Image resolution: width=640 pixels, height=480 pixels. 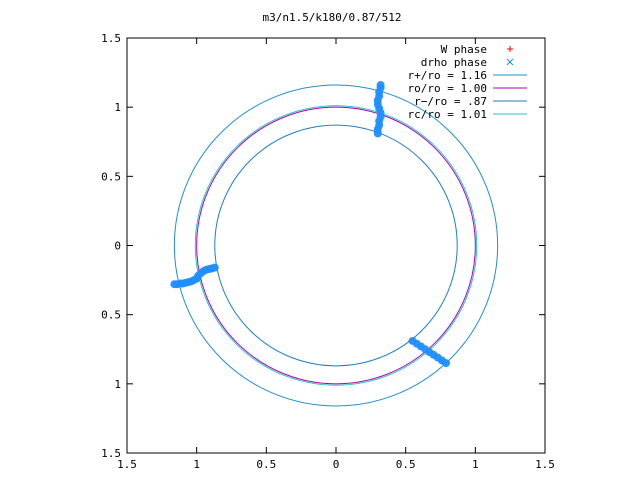 What do you see at coordinates (447, 88) in the screenshot?
I see `legend-label-3: ro/ro = 1.00` at bounding box center [447, 88].